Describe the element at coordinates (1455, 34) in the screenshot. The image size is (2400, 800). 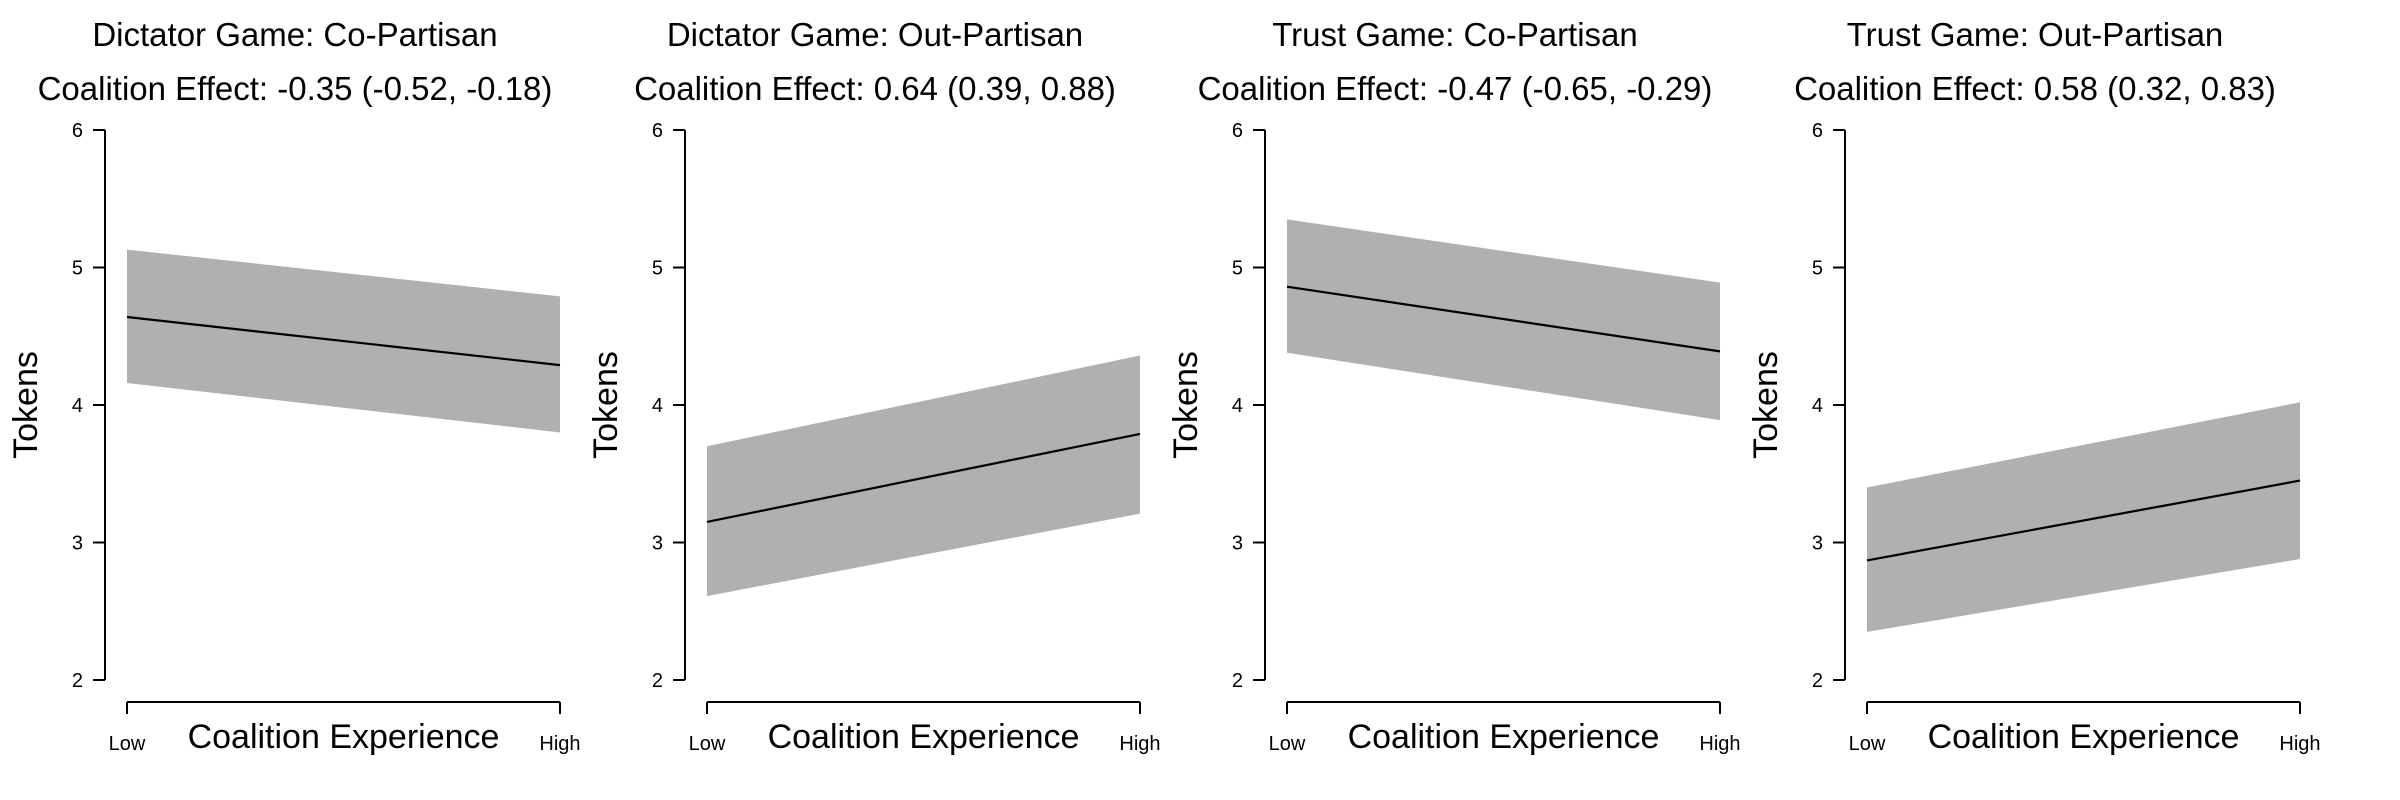
I see `panel-title: Trust Game: Co-Partisan` at that location.